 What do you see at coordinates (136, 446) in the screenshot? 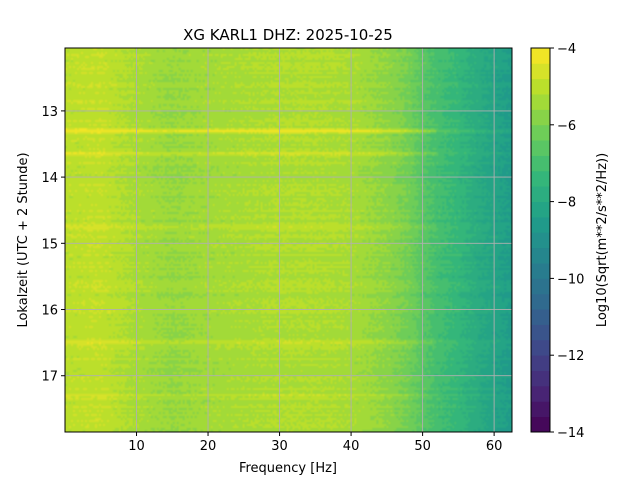
I see `x-tick-label: 10` at bounding box center [136, 446].